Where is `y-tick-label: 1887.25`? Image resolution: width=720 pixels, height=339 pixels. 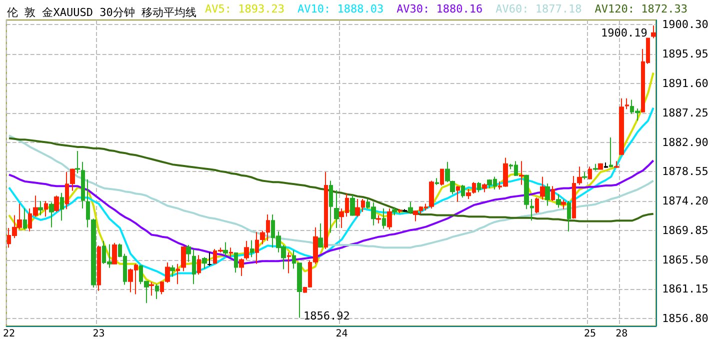 y-tick-label: 1887.25 is located at coordinates (685, 113).